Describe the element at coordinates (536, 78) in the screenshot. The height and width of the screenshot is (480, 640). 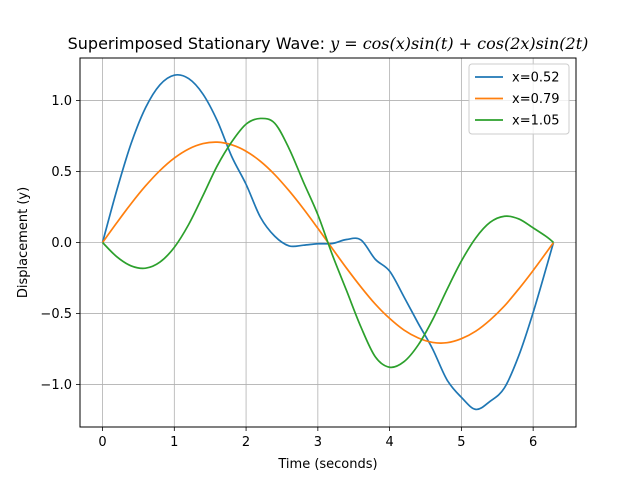
I see `legend-label-1: x=0.52` at that location.